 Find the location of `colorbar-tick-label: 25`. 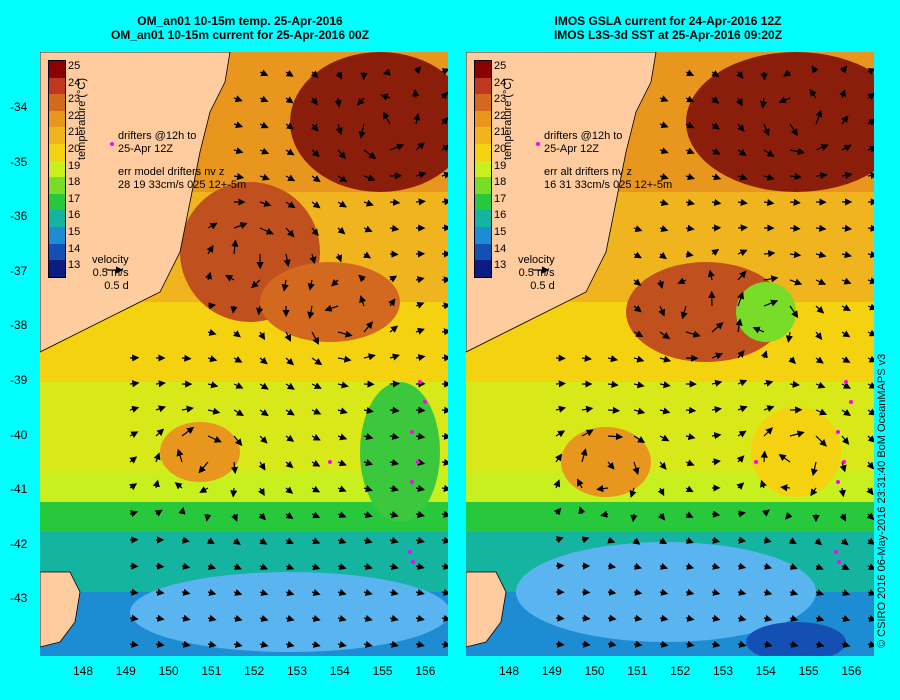

colorbar-tick-label: 25 is located at coordinates (74, 66).